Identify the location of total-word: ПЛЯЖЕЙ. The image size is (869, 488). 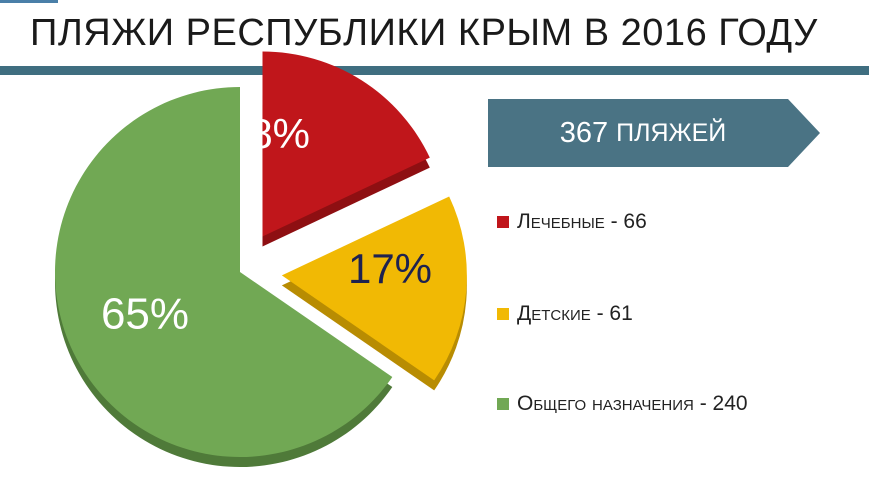
(671, 132).